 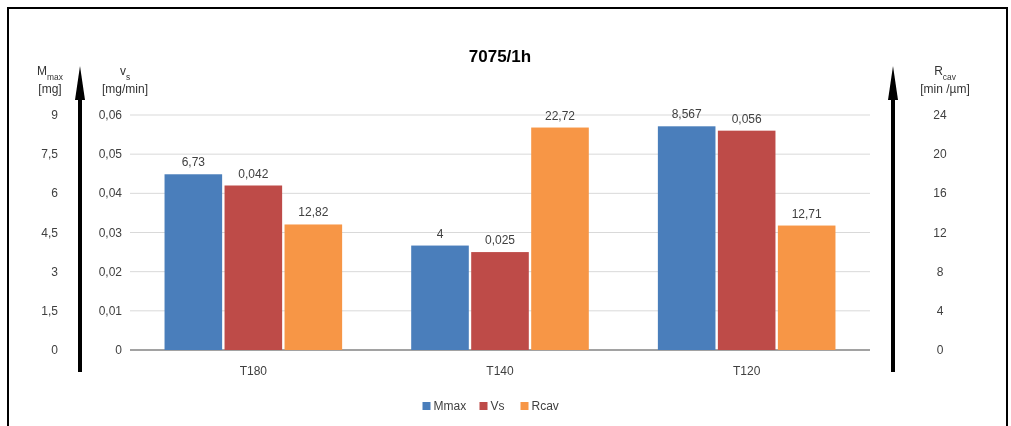 What do you see at coordinates (940, 154) in the screenshot?
I see `y2-tick-label: 20` at bounding box center [940, 154].